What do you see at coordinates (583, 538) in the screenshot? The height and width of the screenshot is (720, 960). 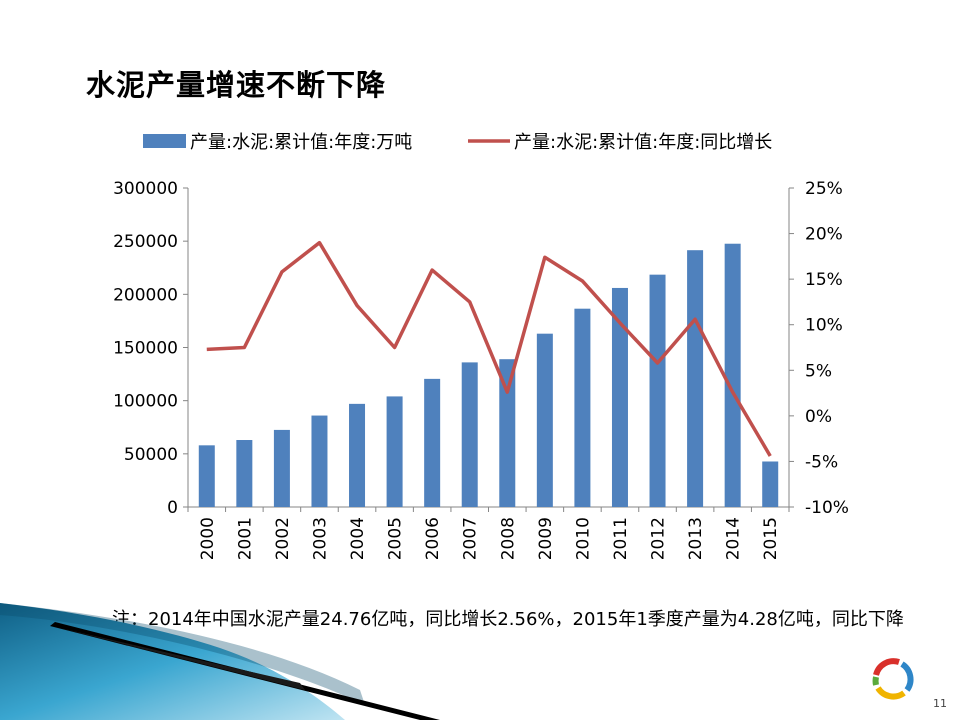 I see `x-tick-label: 2010` at bounding box center [583, 538].